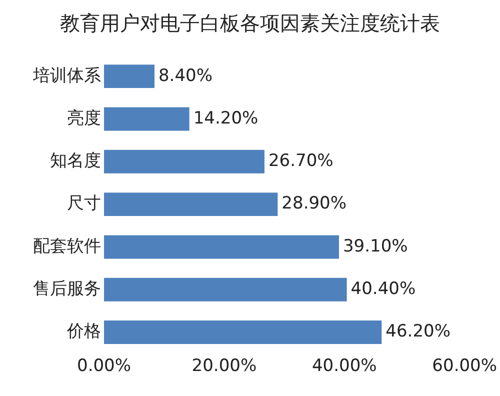 This screenshot has height=396, width=500. Describe the element at coordinates (67, 246) in the screenshot. I see `y-tick-label: 配套软件` at that location.